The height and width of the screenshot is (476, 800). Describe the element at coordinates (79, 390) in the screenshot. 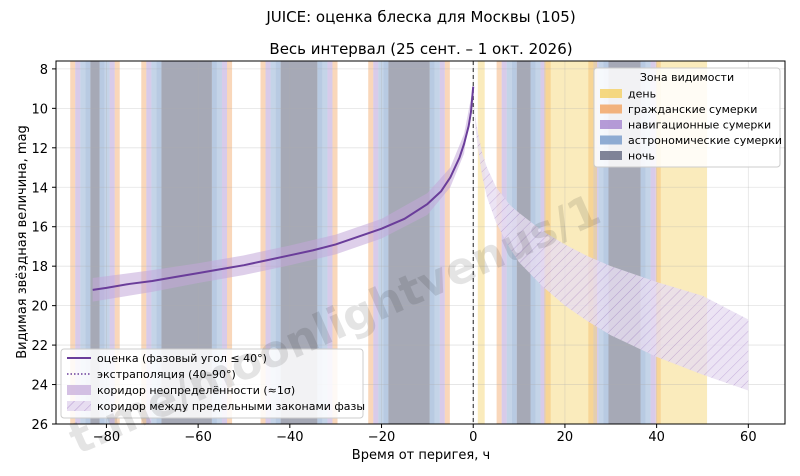

I see `legend-swatch-band` at that location.